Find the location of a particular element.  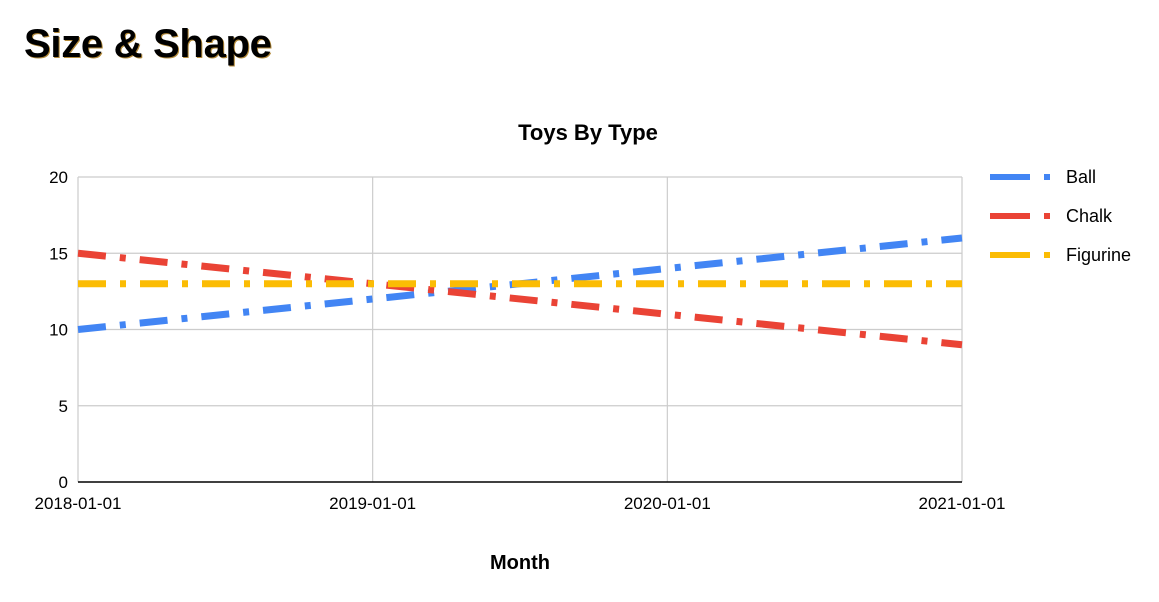

x-tick-label: 2019-01-01 is located at coordinates (372, 503).